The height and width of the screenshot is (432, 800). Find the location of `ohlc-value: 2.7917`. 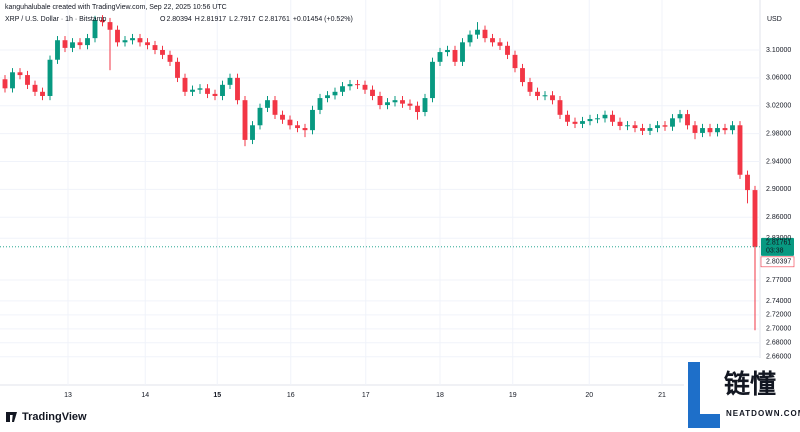

ohlc-value: 2.7917 is located at coordinates (245, 19).